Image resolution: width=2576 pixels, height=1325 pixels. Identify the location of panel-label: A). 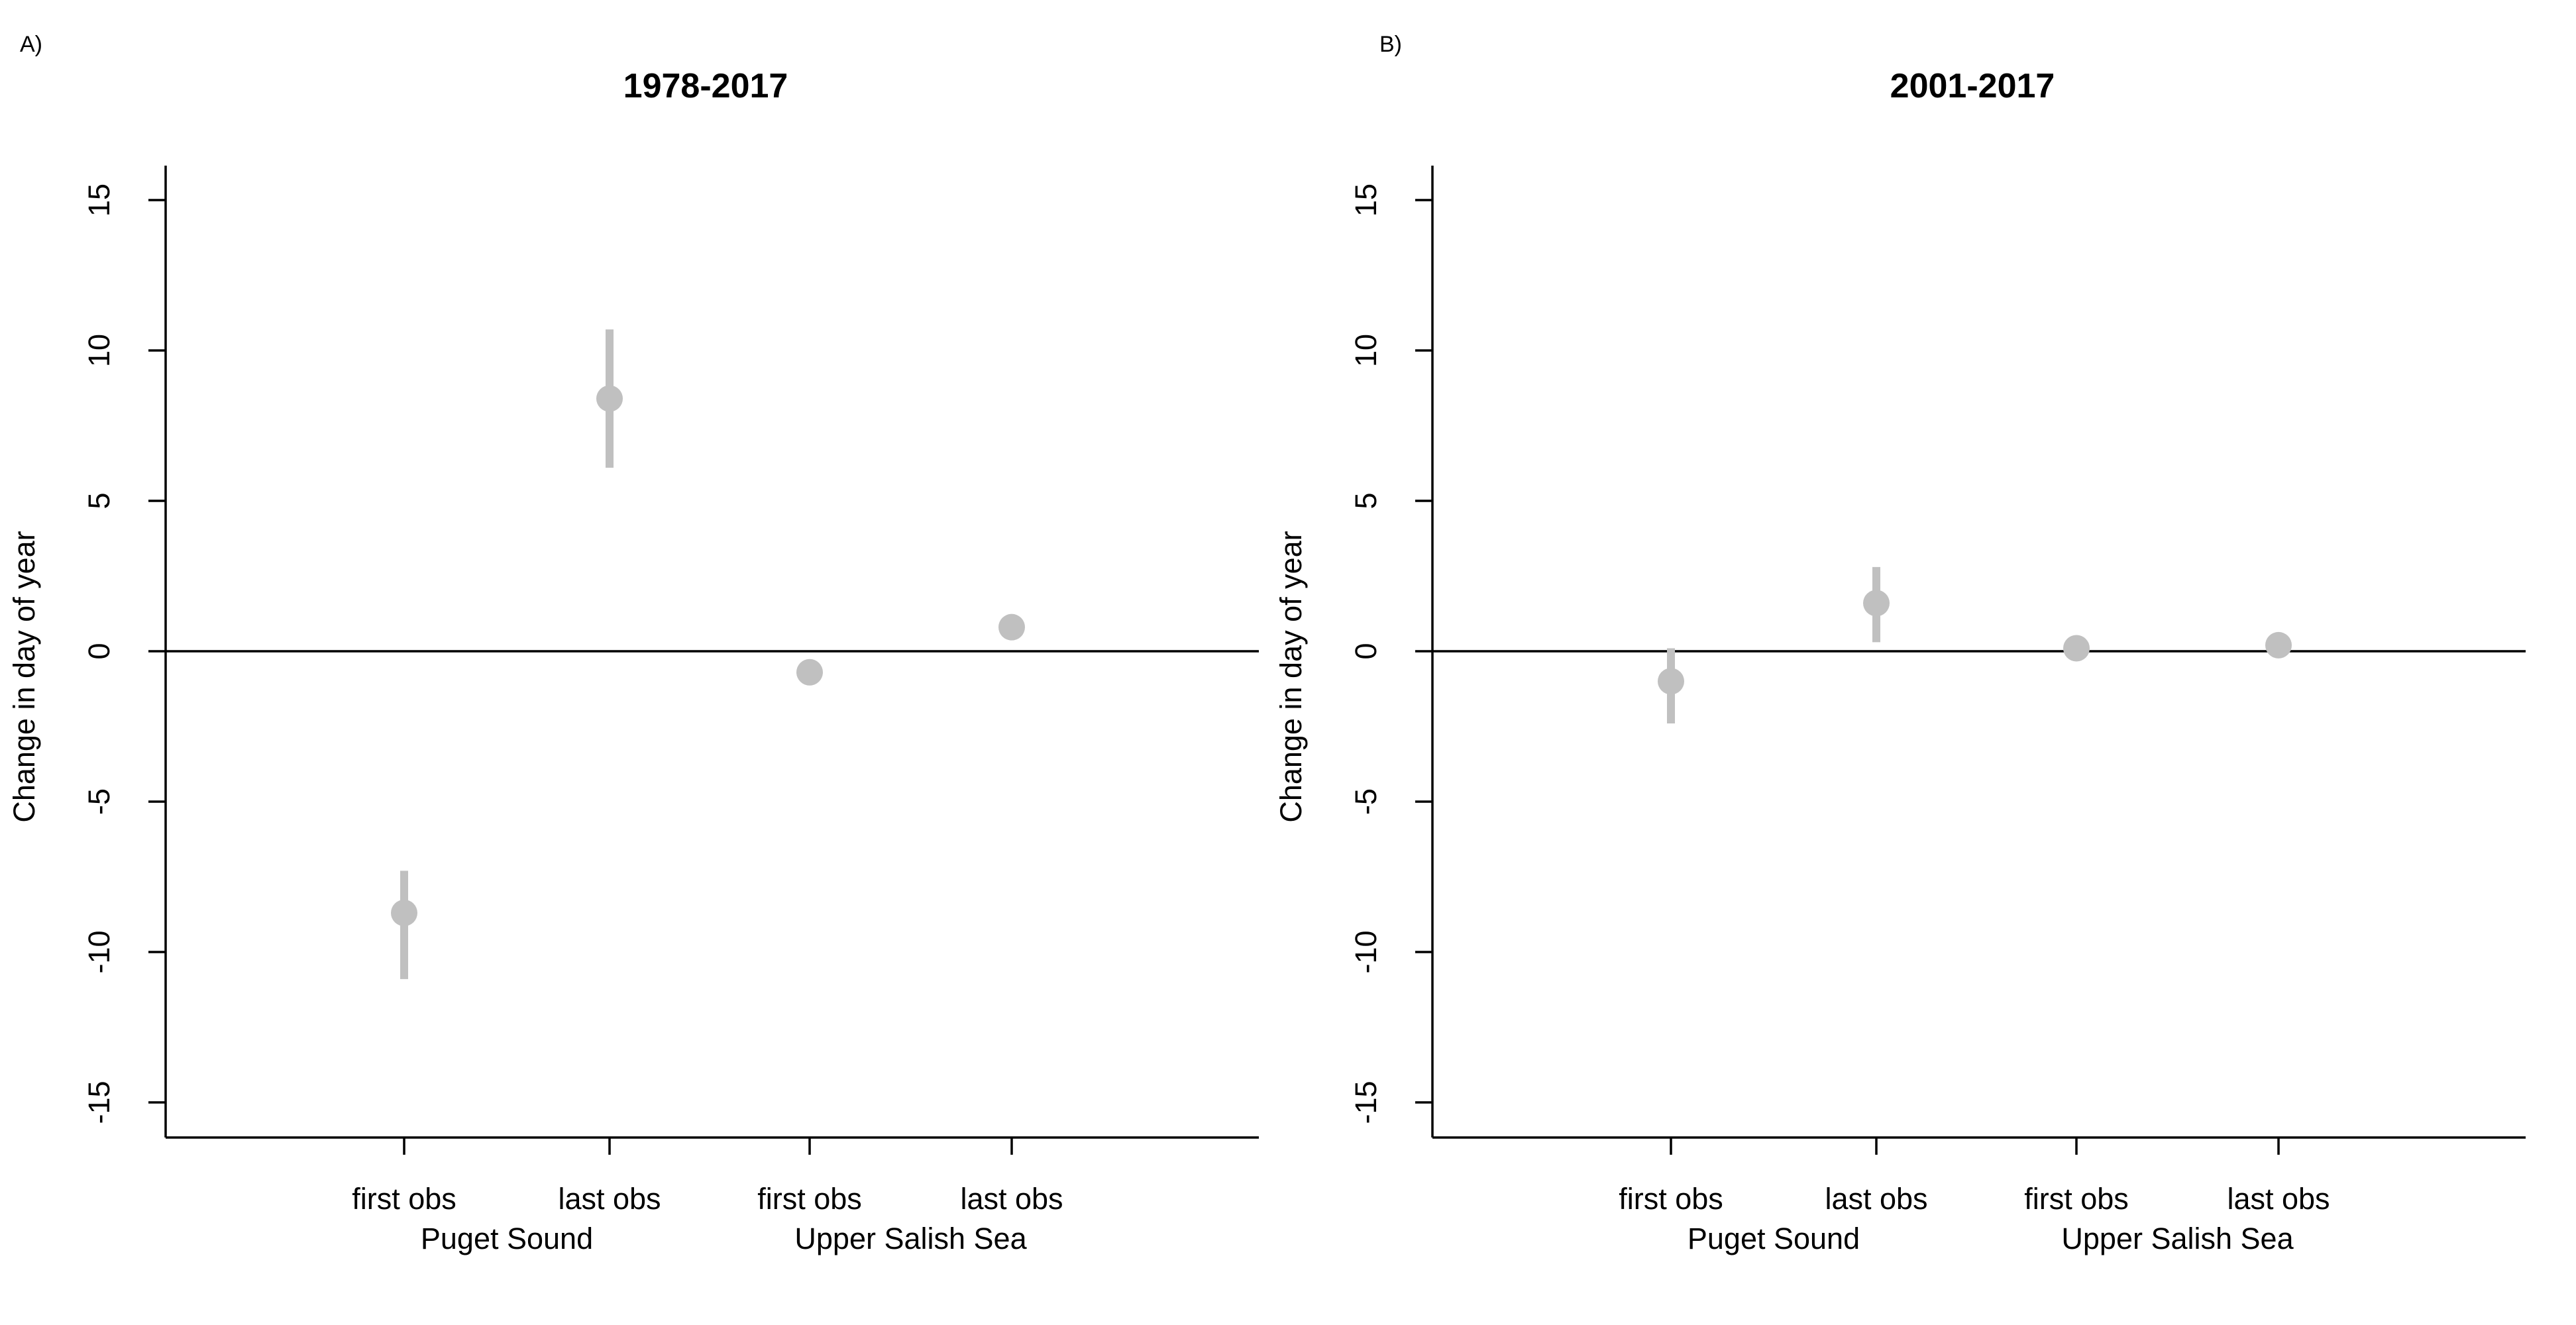
(31, 44).